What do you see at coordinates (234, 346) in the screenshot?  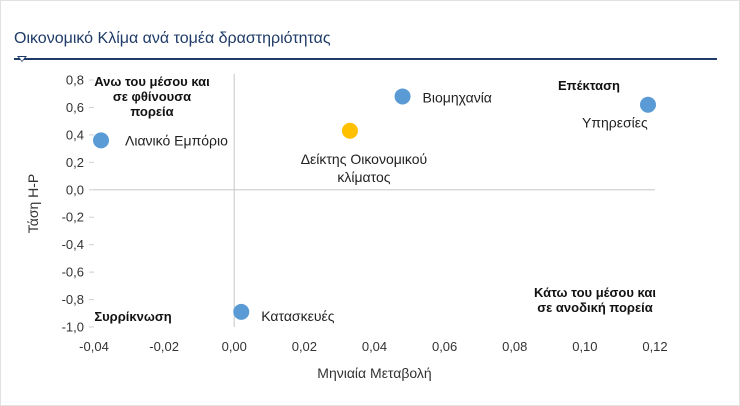 I see `x-tick-label-2: 0,00` at bounding box center [234, 346].